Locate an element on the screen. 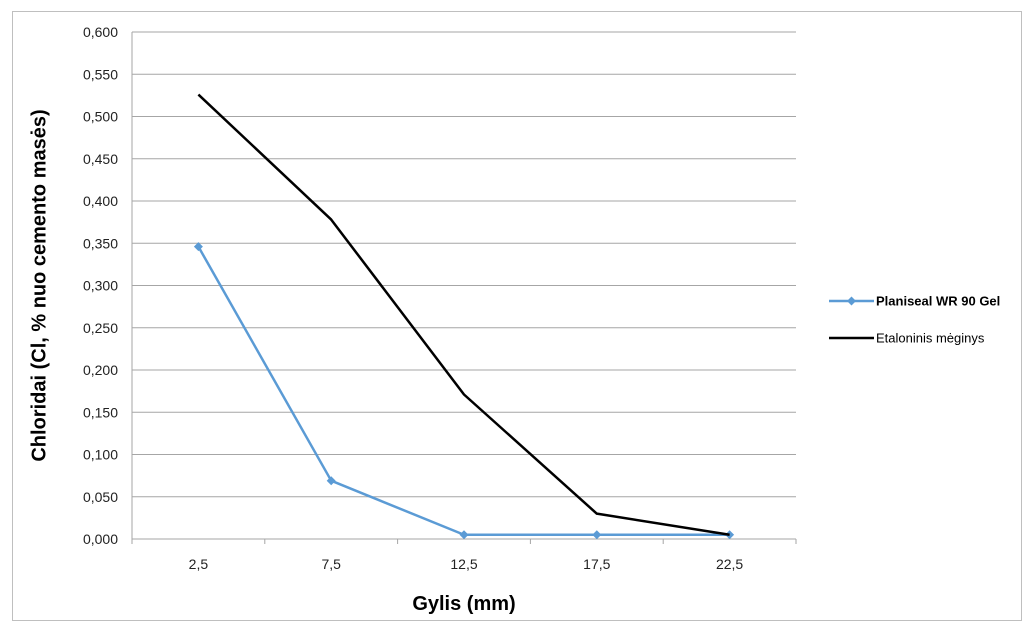 This screenshot has width=1025, height=625. y-tick-label: 0,550 is located at coordinates (100, 74).